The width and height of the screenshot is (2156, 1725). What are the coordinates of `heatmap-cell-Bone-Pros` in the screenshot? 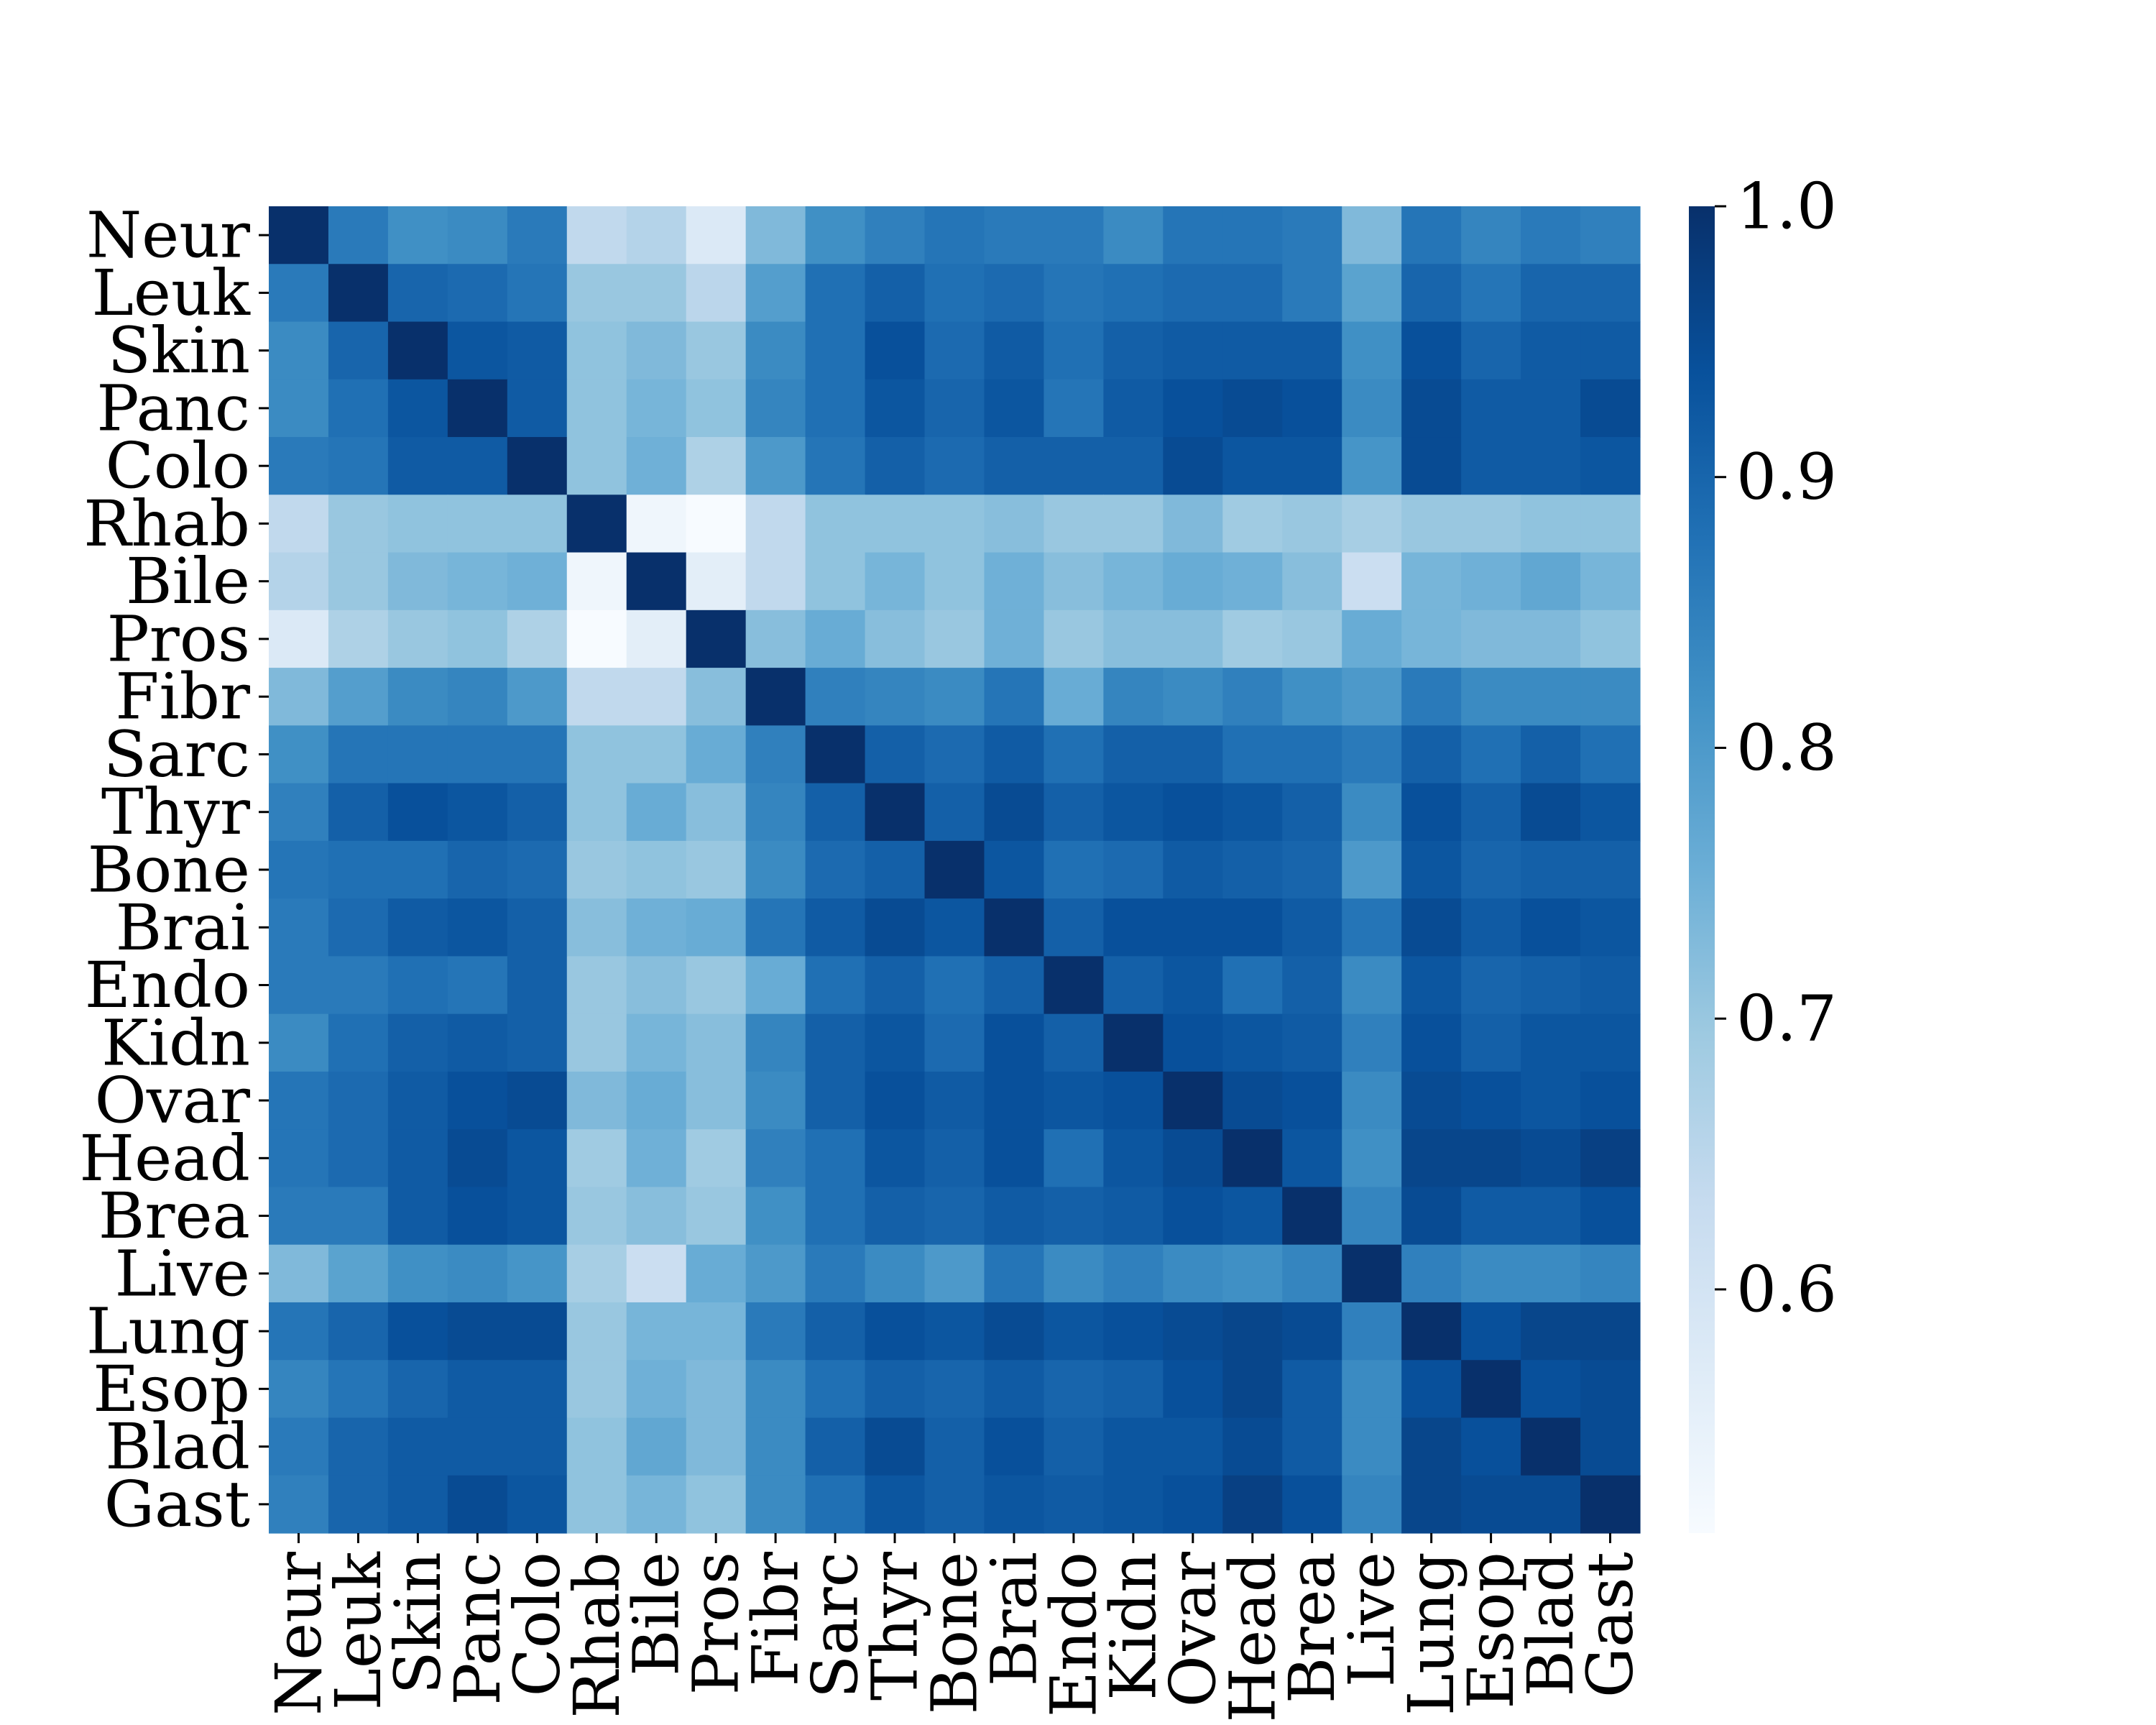 It's located at (716, 869).